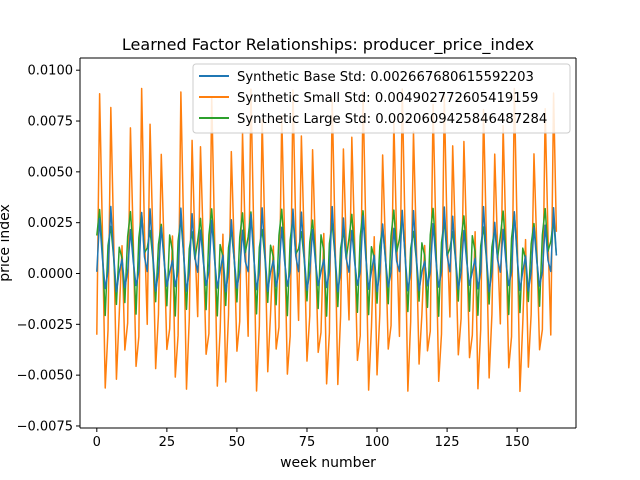  What do you see at coordinates (6, 243) in the screenshot?
I see `y-axis-label: price index` at bounding box center [6, 243].